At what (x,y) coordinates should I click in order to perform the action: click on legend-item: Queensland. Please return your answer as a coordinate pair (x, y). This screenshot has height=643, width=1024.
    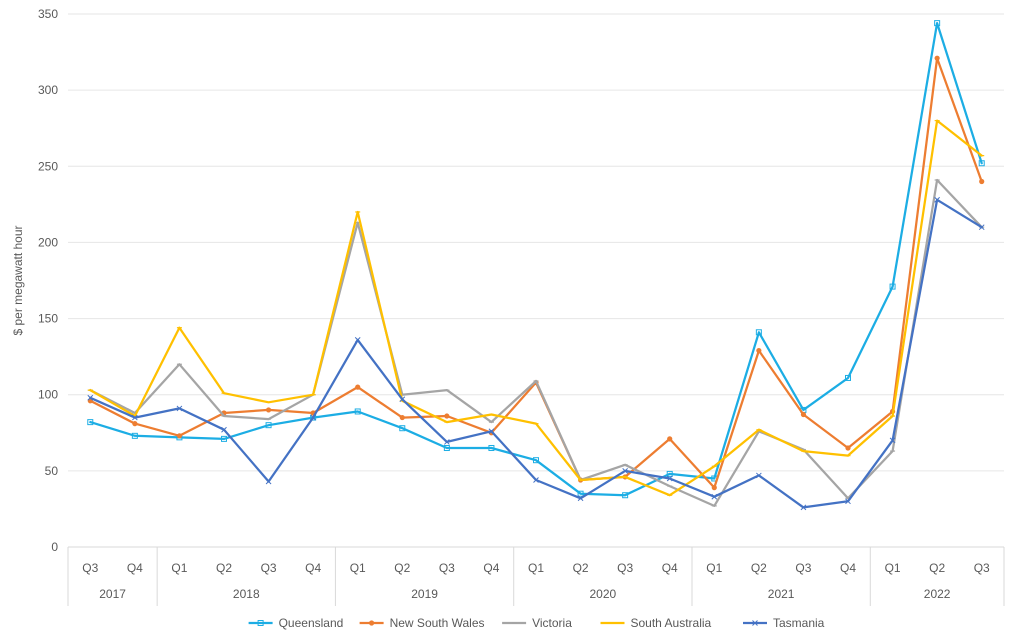
    Looking at the image, I should click on (296, 623).